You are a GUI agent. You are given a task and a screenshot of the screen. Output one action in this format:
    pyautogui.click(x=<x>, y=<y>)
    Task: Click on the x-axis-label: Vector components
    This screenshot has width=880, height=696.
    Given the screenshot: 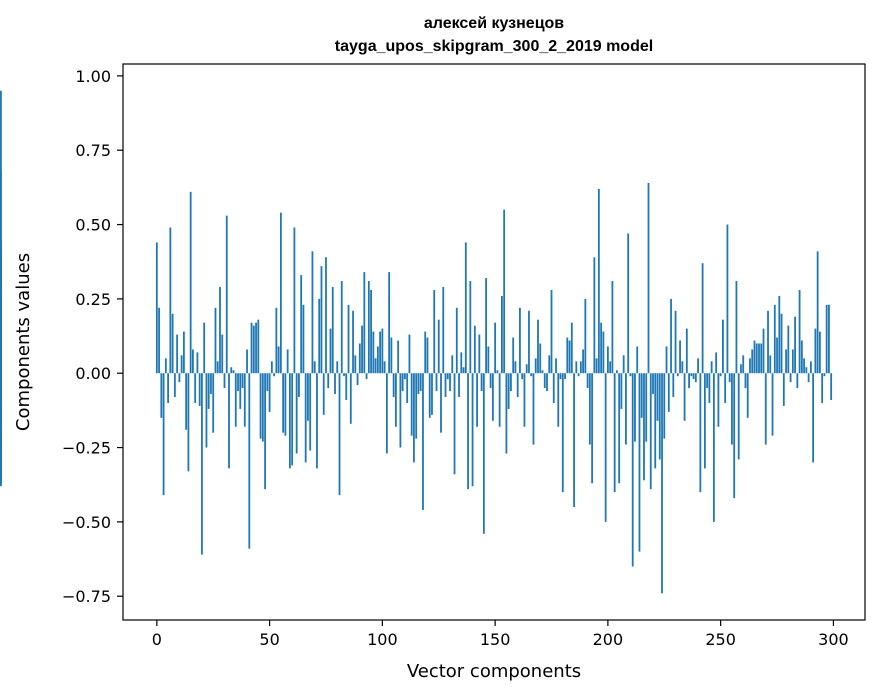 What is the action you would take?
    pyautogui.click(x=494, y=671)
    